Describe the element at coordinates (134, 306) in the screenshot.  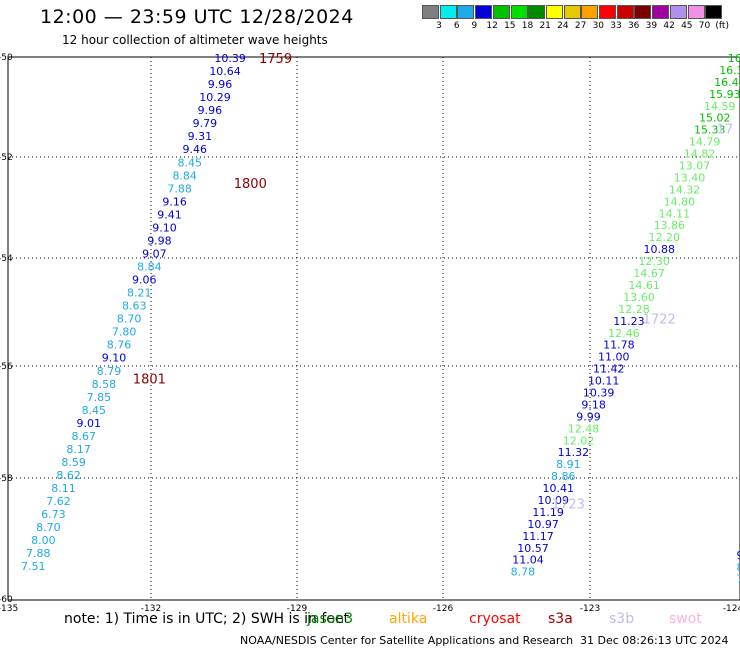
I see `data-label: 8.63` at that location.